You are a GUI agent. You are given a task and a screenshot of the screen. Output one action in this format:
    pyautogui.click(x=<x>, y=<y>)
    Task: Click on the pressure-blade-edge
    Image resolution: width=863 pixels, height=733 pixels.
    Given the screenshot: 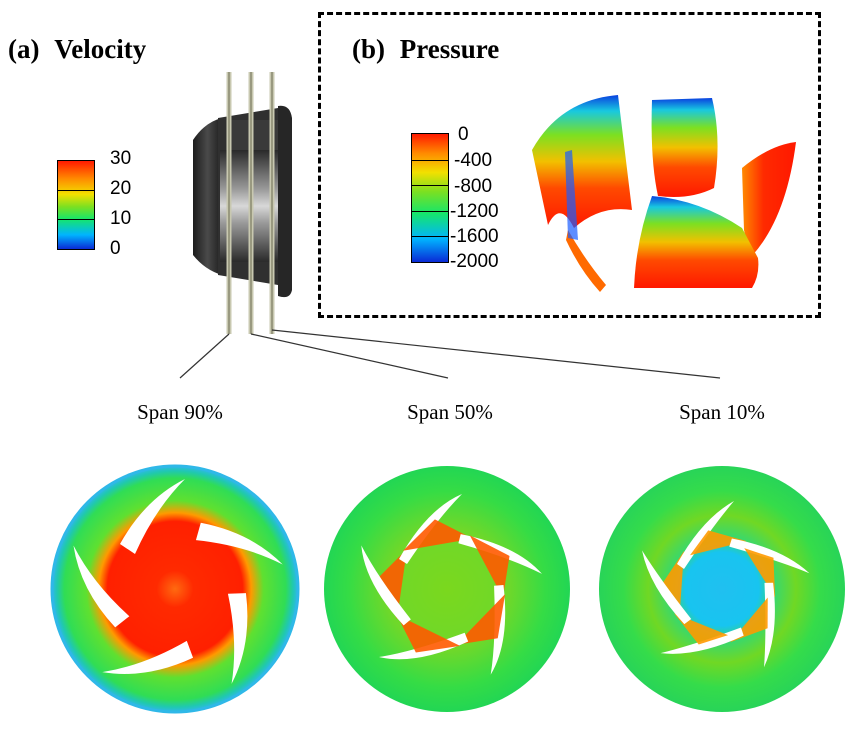 What is the action you would take?
    pyautogui.click(x=571, y=195)
    